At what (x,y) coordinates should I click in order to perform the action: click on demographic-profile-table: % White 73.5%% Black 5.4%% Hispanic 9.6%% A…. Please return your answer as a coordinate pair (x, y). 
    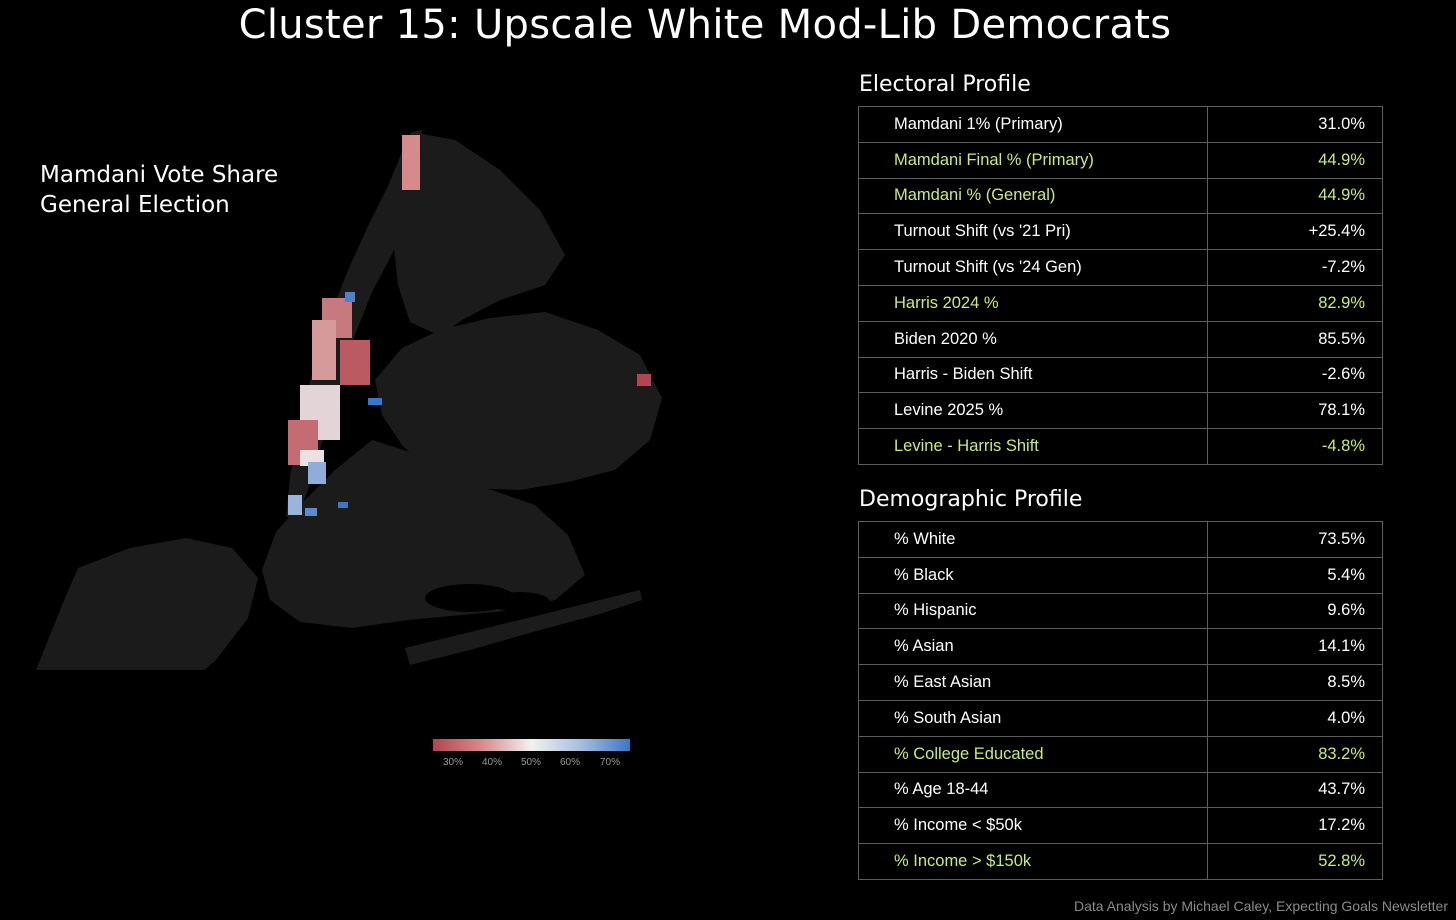
    Looking at the image, I should click on (1120, 700).